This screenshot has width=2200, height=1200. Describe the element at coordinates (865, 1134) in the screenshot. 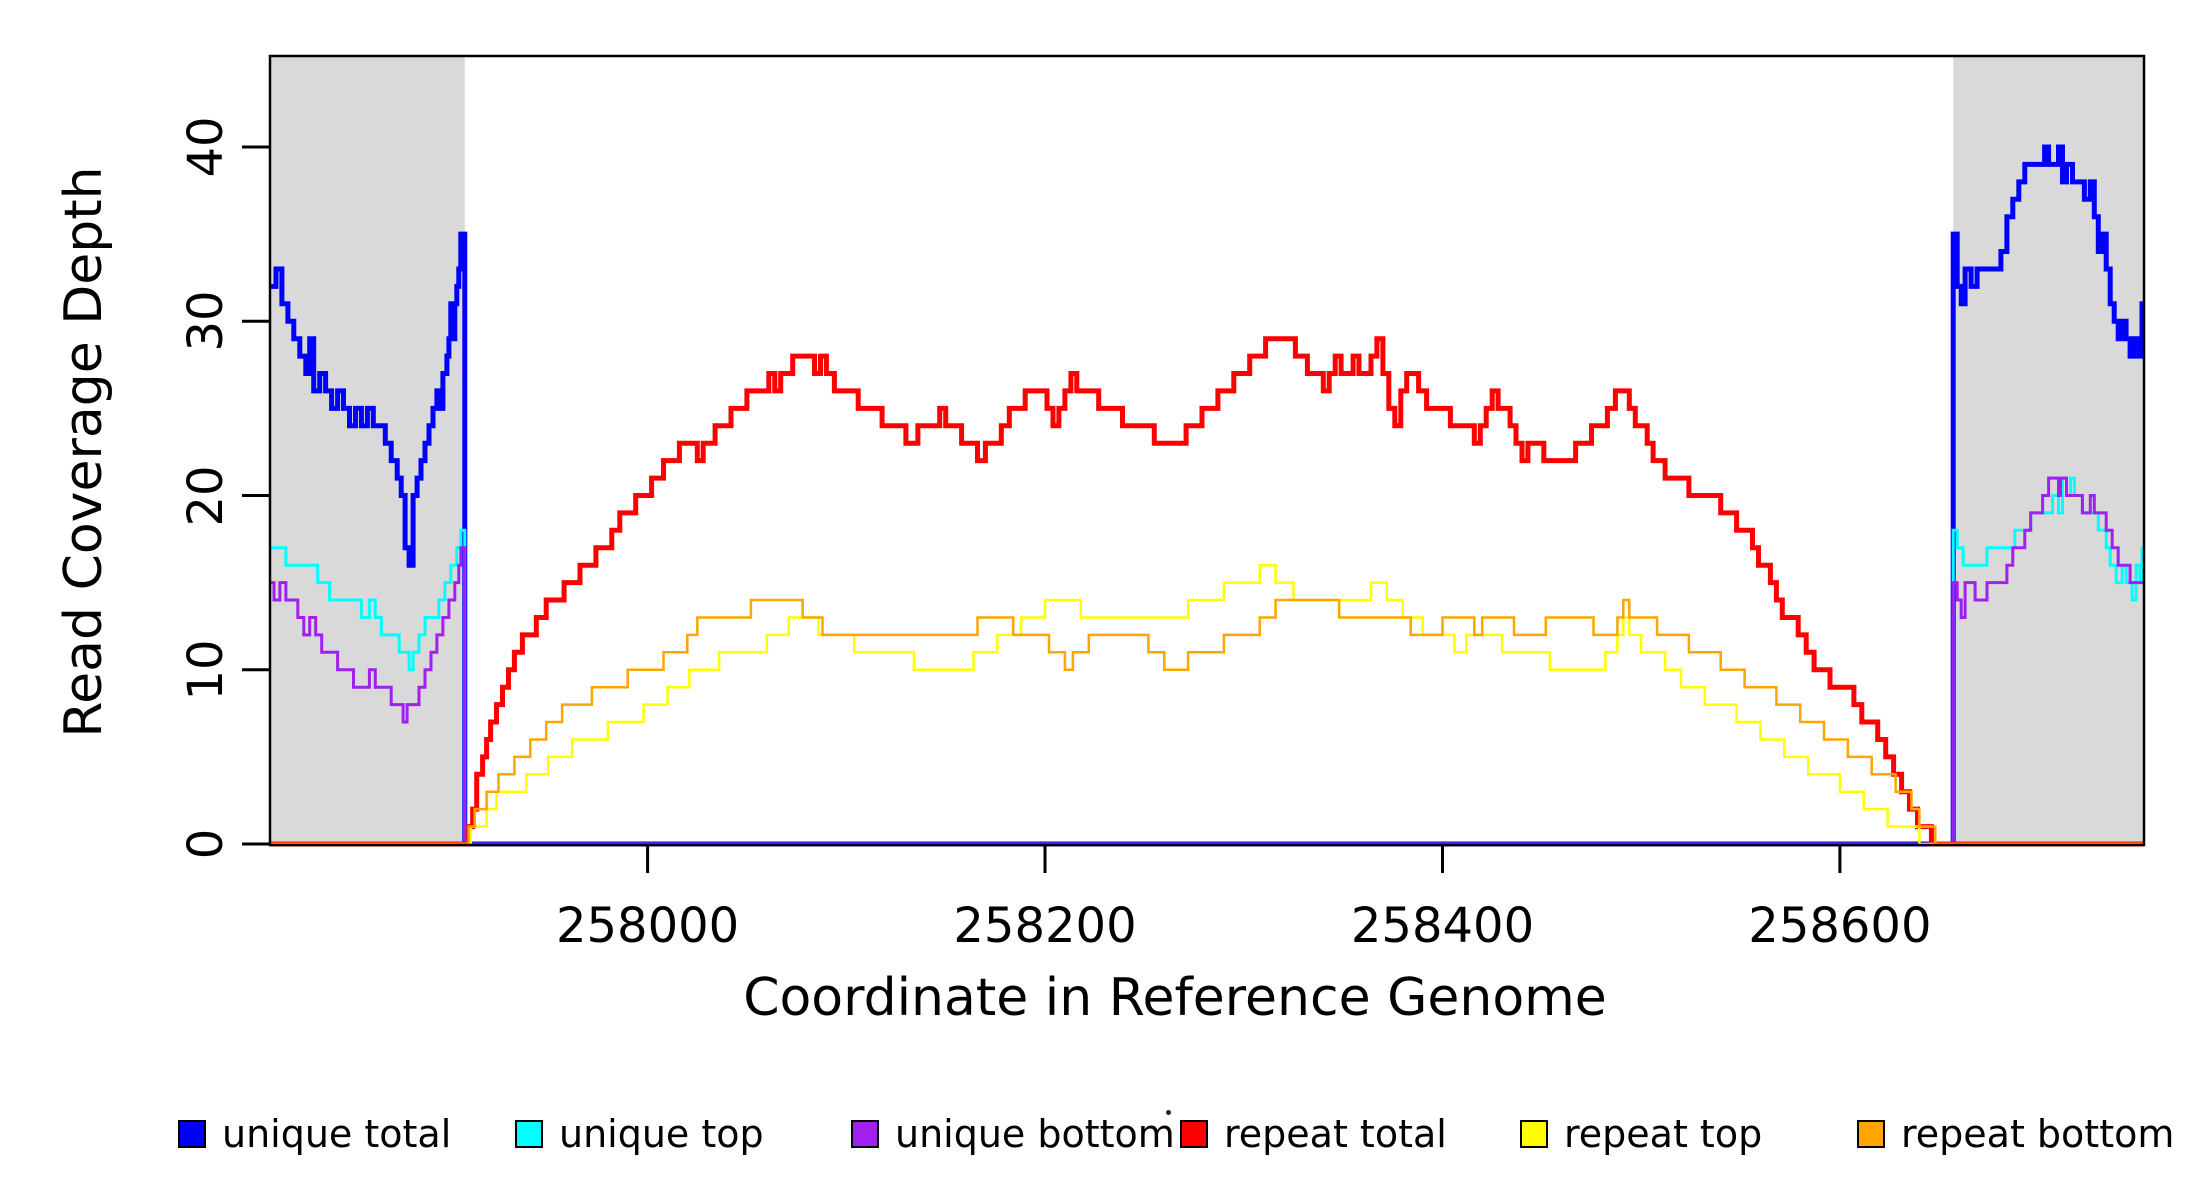

I see `unique-bottom-swatch-icon` at that location.